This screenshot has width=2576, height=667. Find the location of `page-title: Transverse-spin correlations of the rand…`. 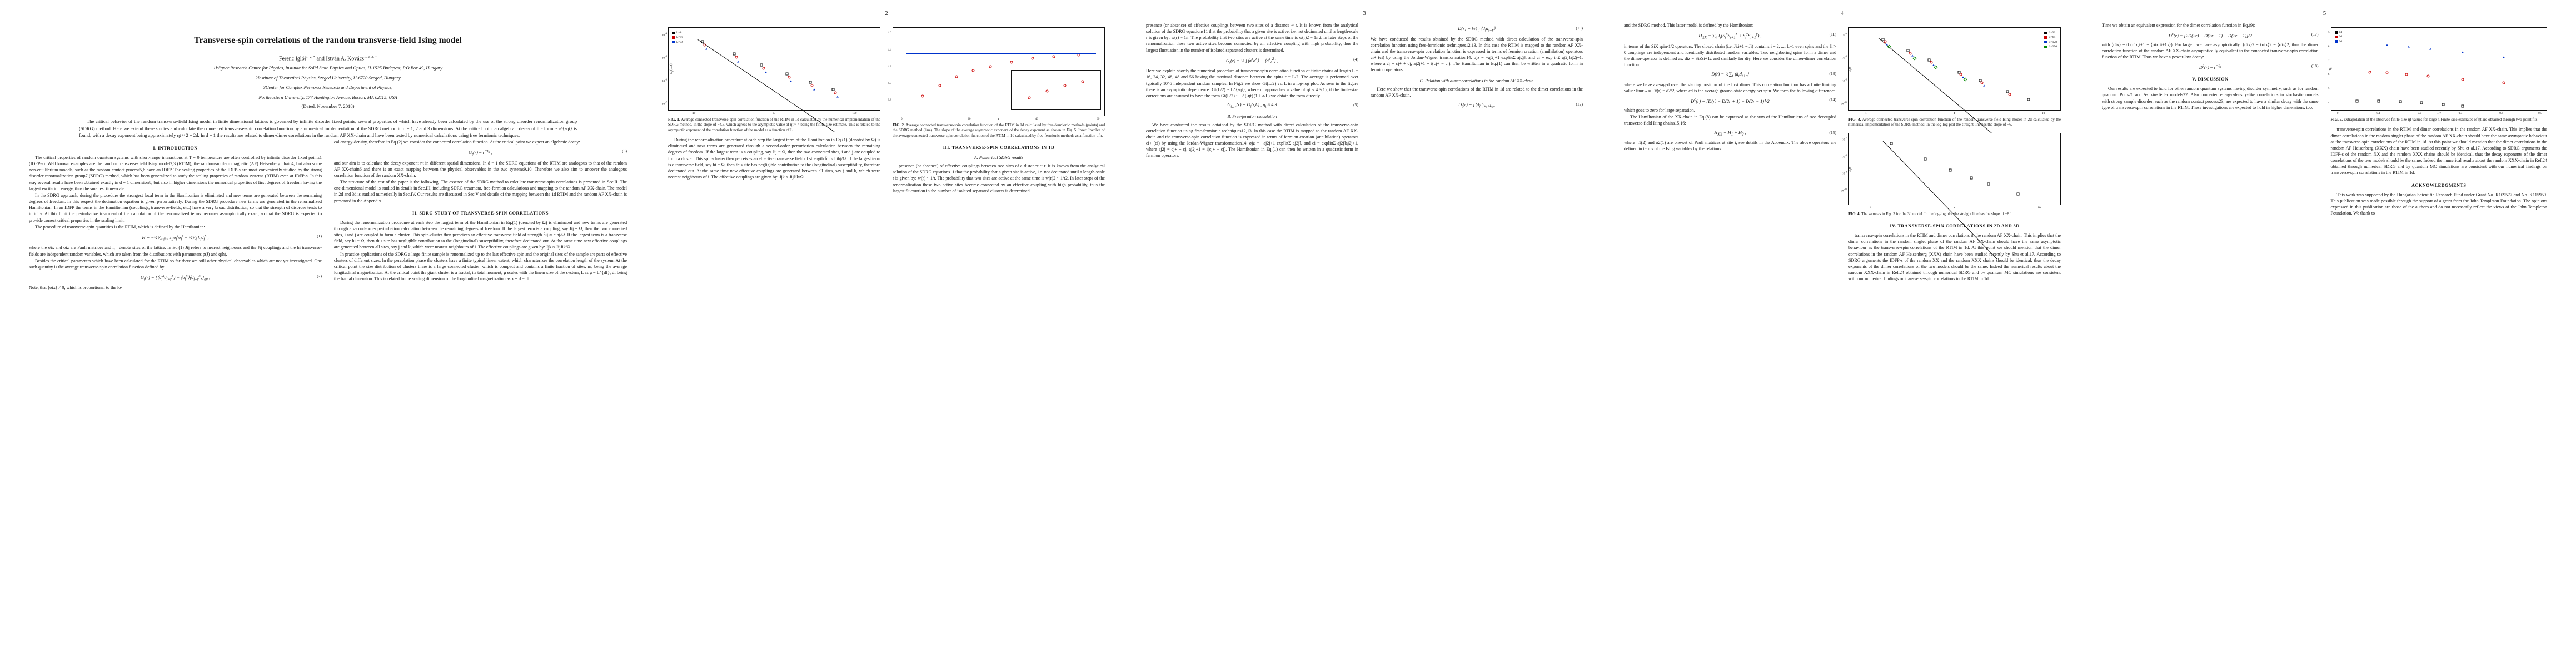

page-title: Transverse-spin correlations of the rand… is located at coordinates (328, 40).